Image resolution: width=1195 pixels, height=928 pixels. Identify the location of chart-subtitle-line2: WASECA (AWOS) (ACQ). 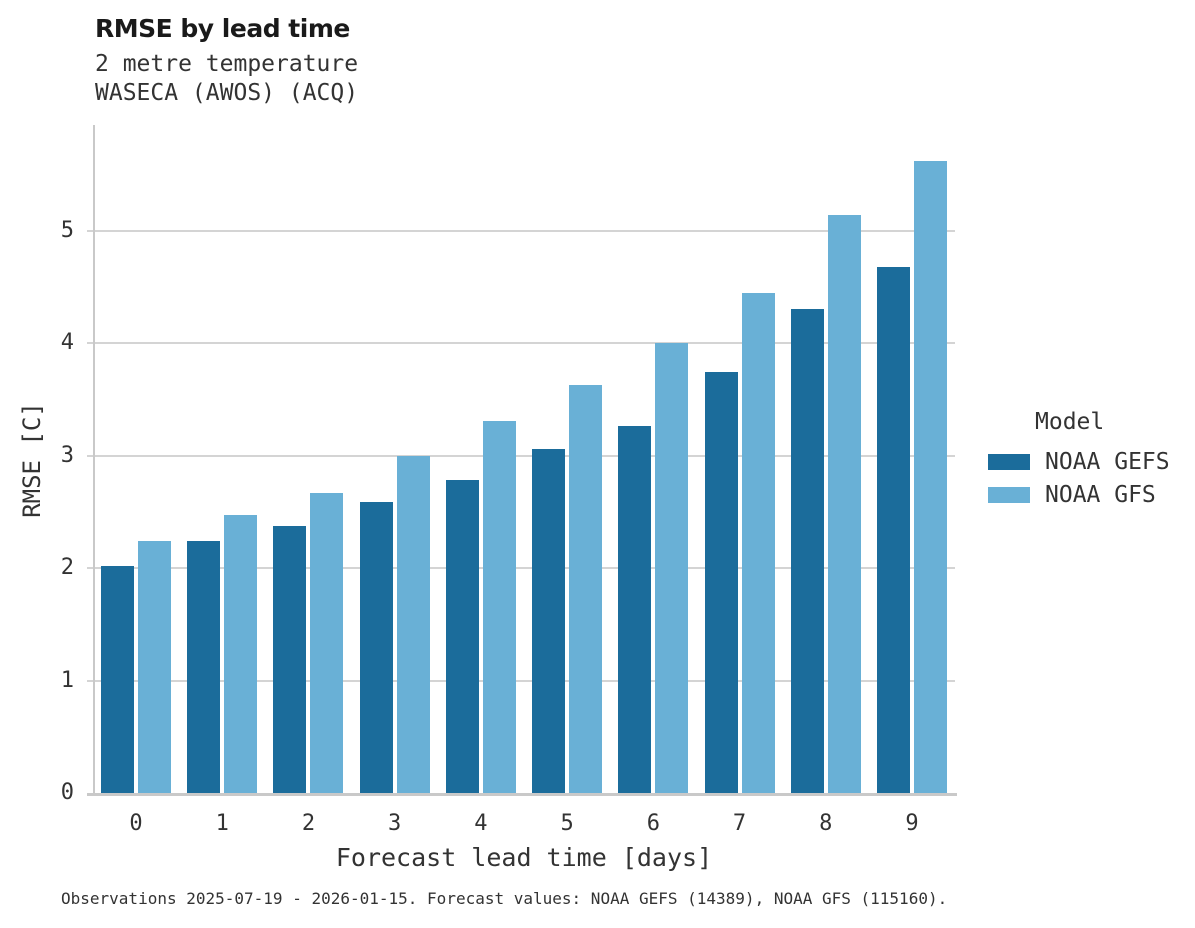
(227, 93).